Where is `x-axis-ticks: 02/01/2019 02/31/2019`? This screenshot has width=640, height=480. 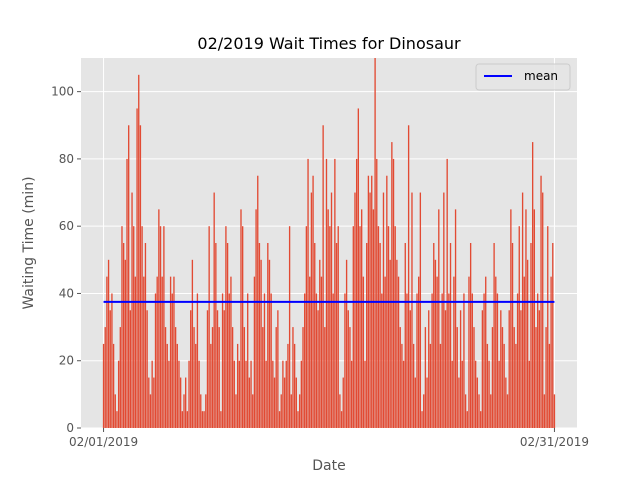
x-axis-ticks: 02/01/2019 02/31/2019 is located at coordinates (329, 438).